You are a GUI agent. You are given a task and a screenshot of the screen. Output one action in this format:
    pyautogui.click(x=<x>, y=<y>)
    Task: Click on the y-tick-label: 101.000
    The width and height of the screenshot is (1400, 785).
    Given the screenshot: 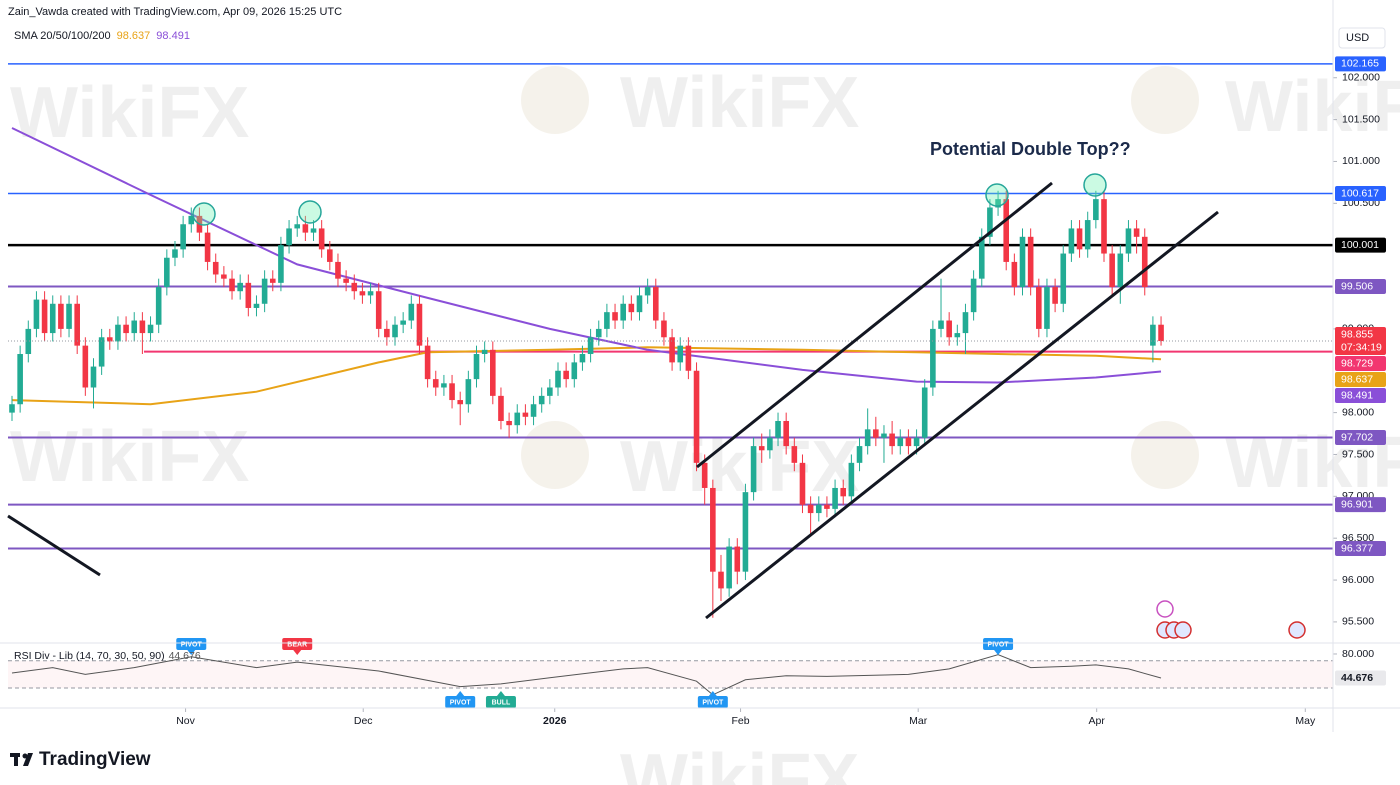 What is the action you would take?
    pyautogui.click(x=1361, y=161)
    